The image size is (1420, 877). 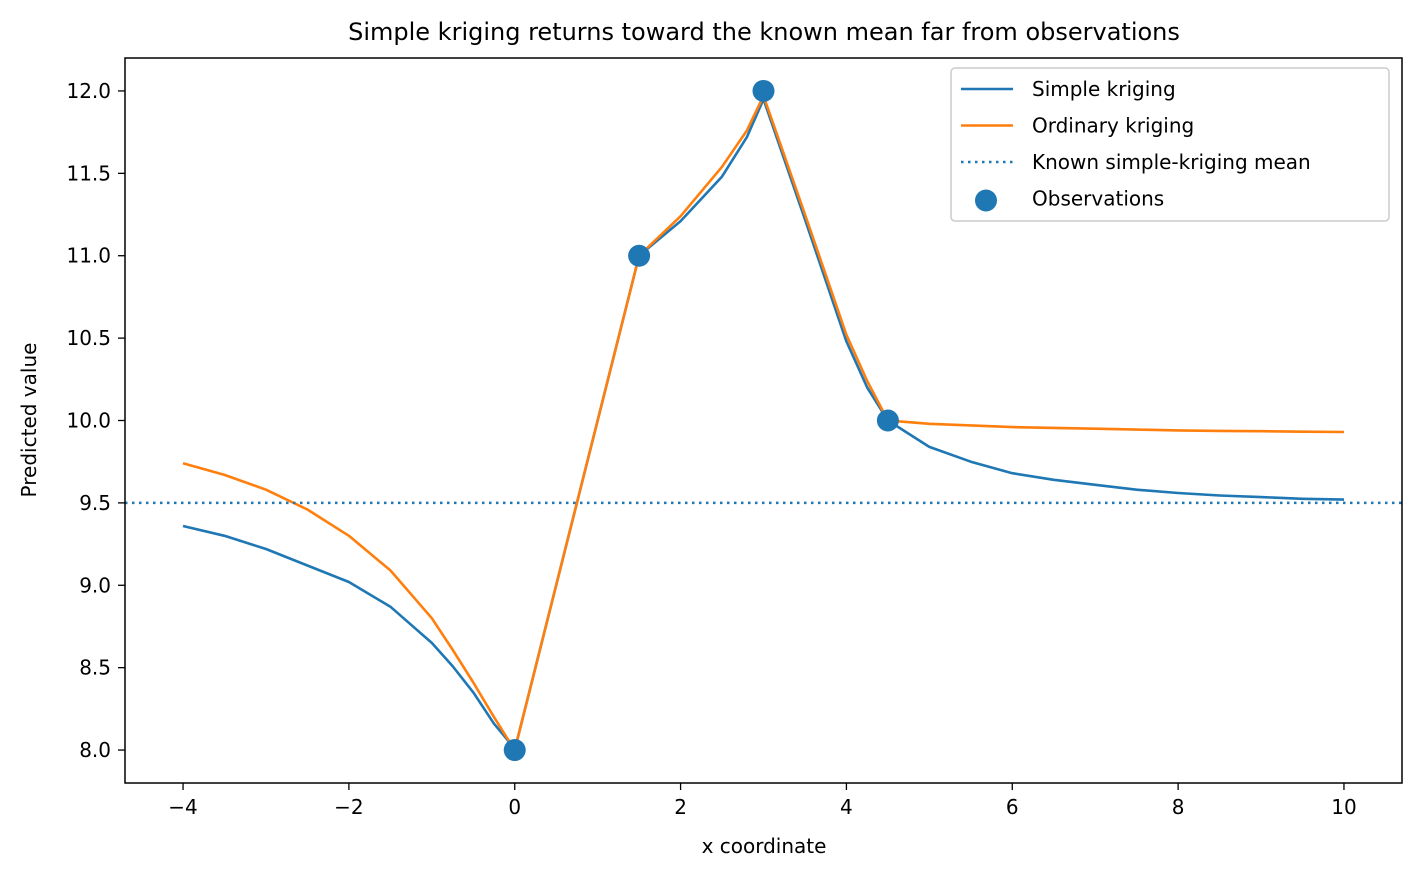 I want to click on legend-label: Known simple-kriging mean, so click(x=1171, y=162).